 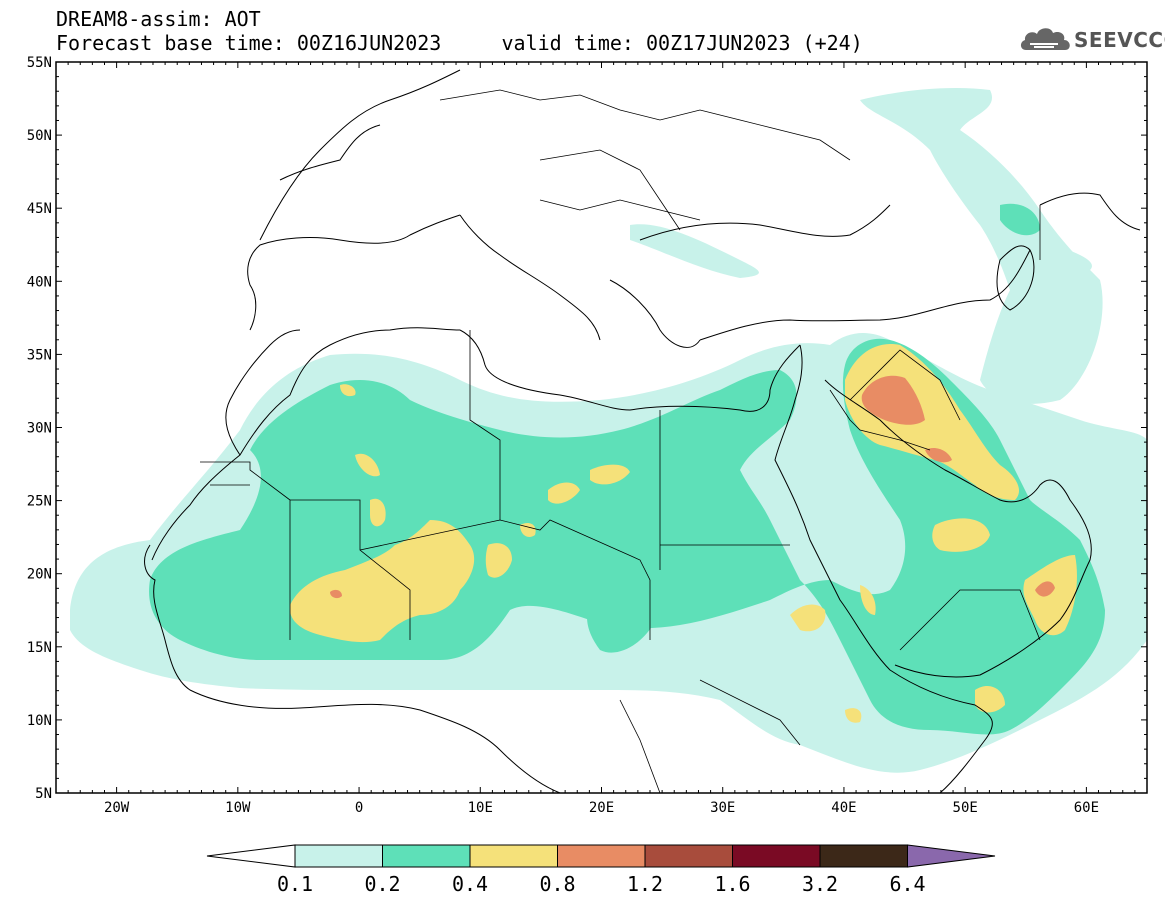 I want to click on map-title: DREAM8-assim: AOT, so click(x=158, y=19).